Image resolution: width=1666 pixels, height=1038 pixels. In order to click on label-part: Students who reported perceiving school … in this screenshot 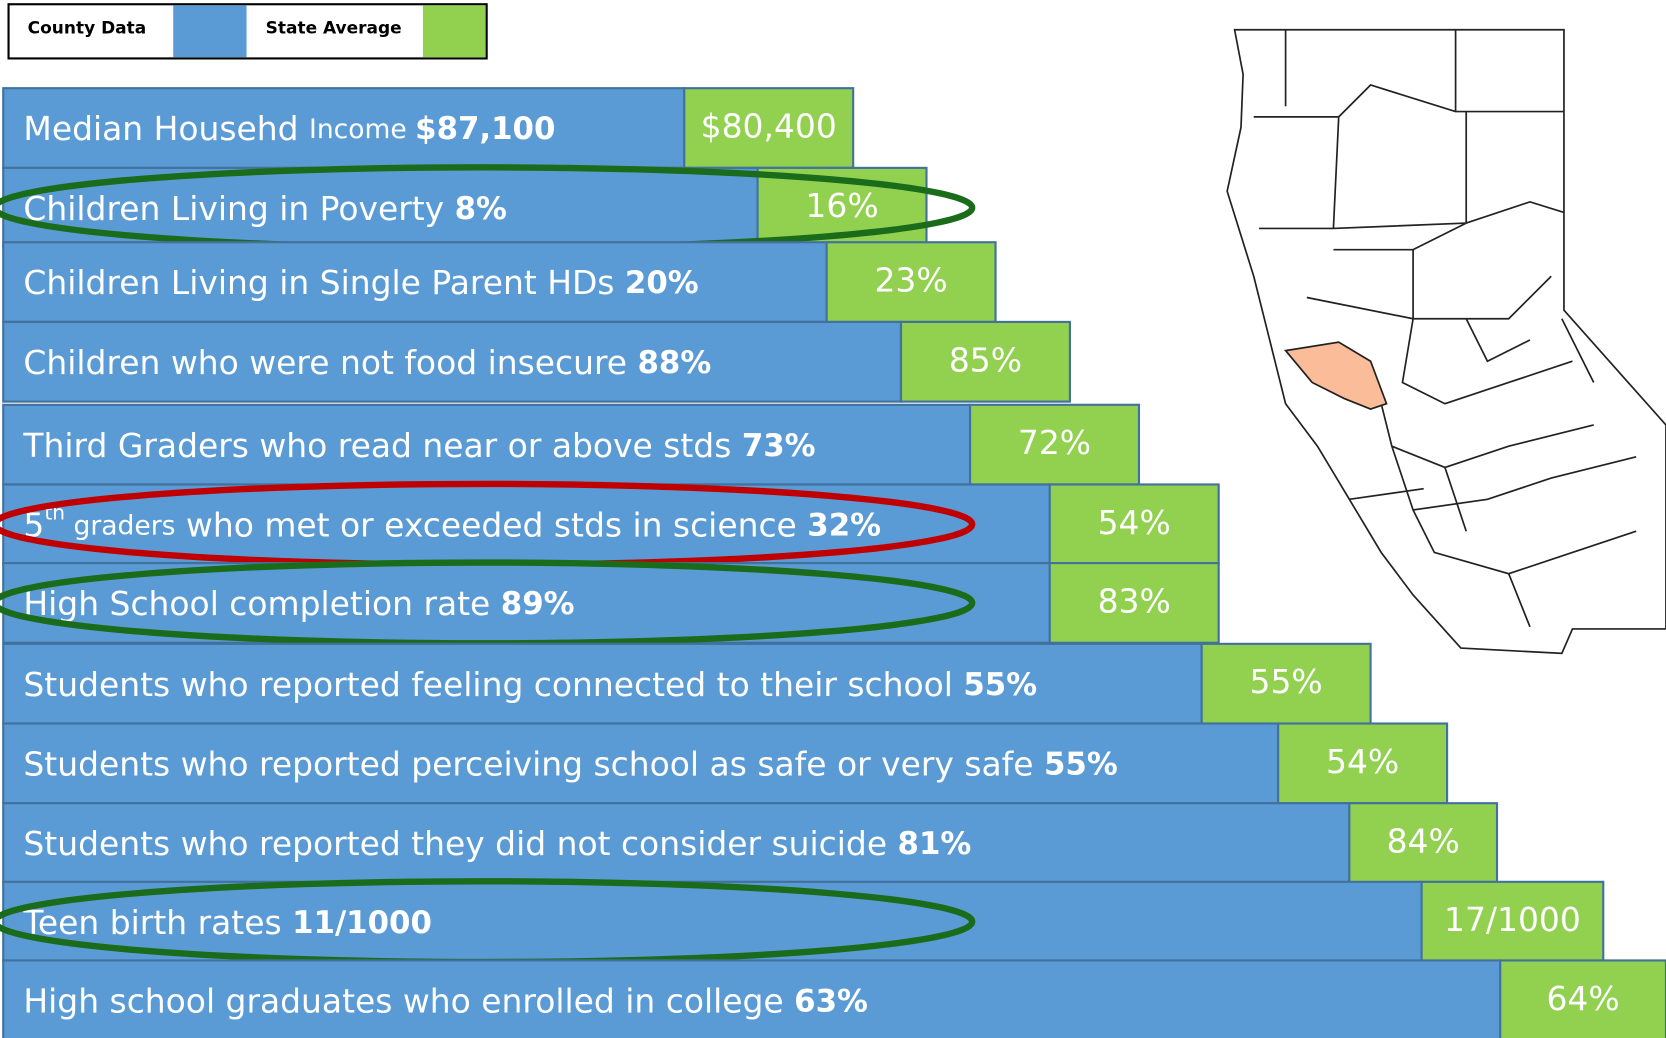, I will do `click(533, 763)`.